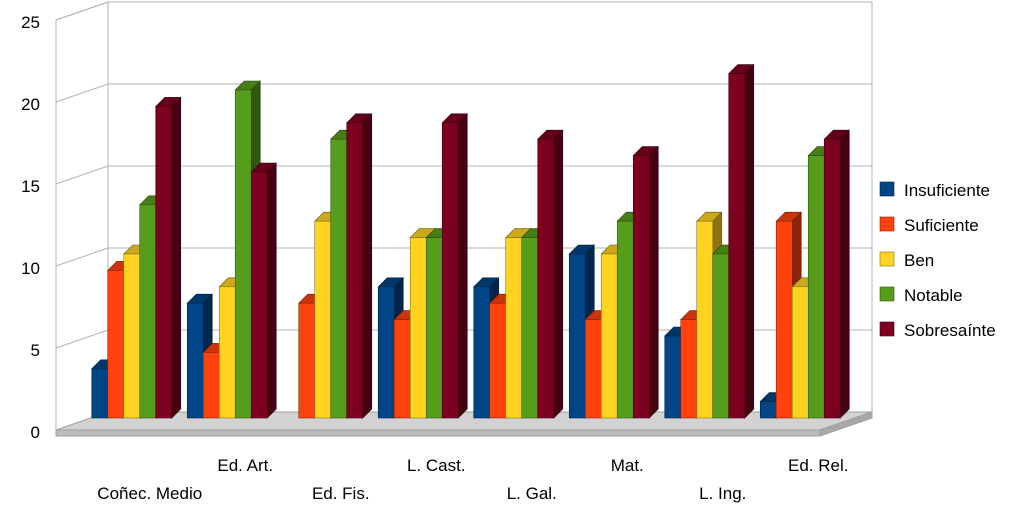 The height and width of the screenshot is (511, 1024). I want to click on x-tick-label: Ed. Art., so click(245, 465).